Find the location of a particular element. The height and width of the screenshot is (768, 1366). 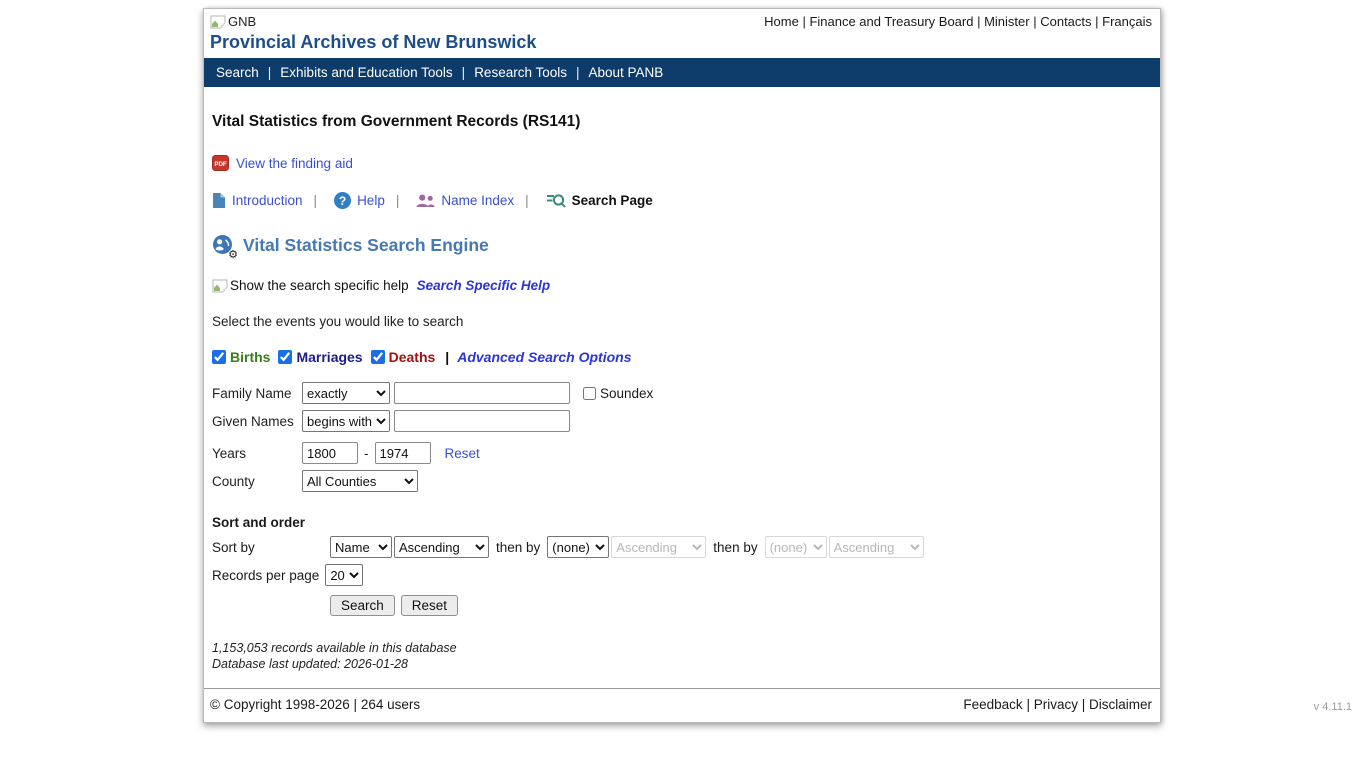

last-updated-line: Database last updated: 2026-01-28 is located at coordinates (310, 663).